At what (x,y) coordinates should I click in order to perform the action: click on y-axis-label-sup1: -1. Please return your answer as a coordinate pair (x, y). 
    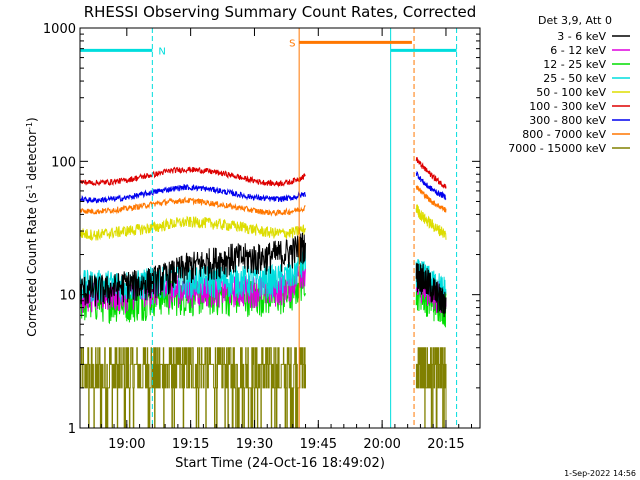
    Looking at the image, I should click on (29, 188).